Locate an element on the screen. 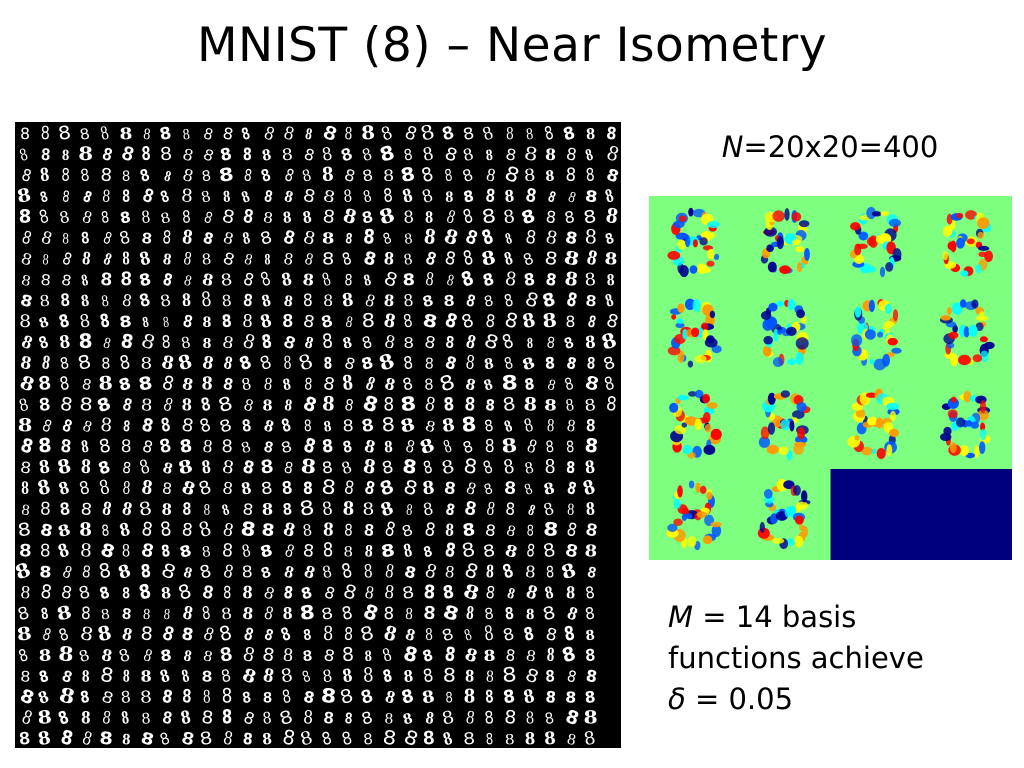  m-variable: M is located at coordinates (681, 617).